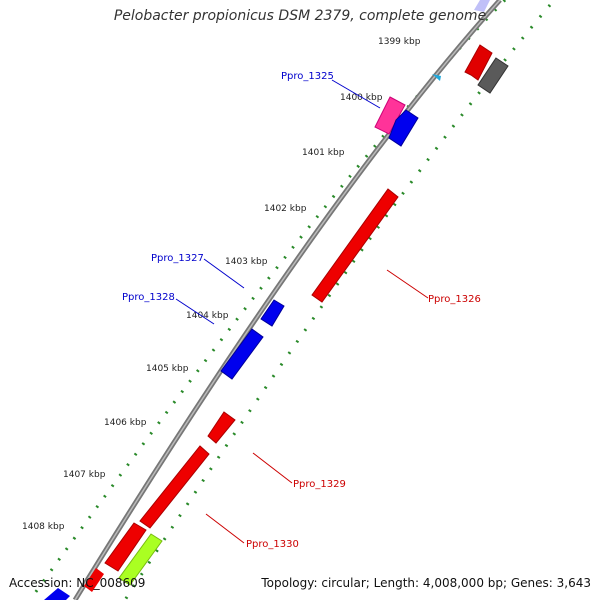  I want to click on gene-arrow-pink, so click(390, 115).